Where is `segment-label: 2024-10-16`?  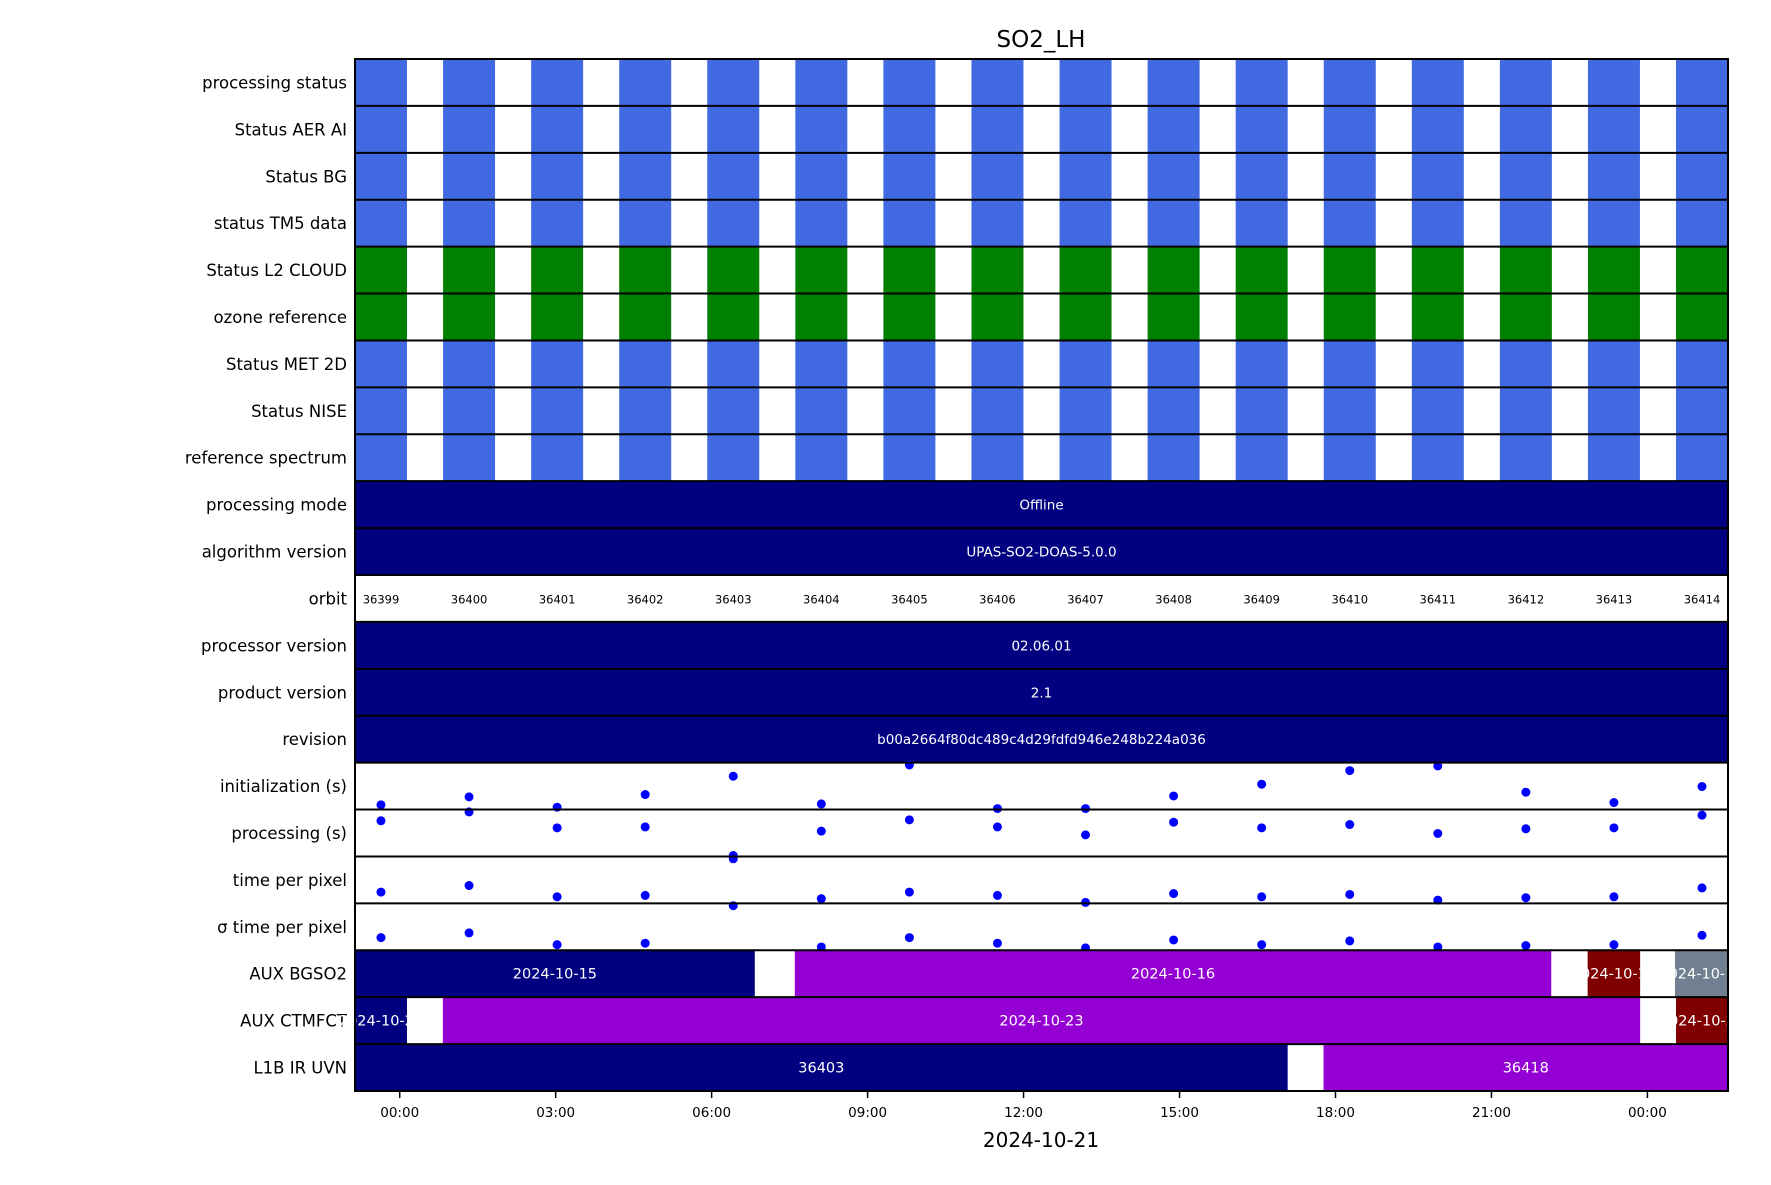 segment-label: 2024-10-16 is located at coordinates (1701, 975).